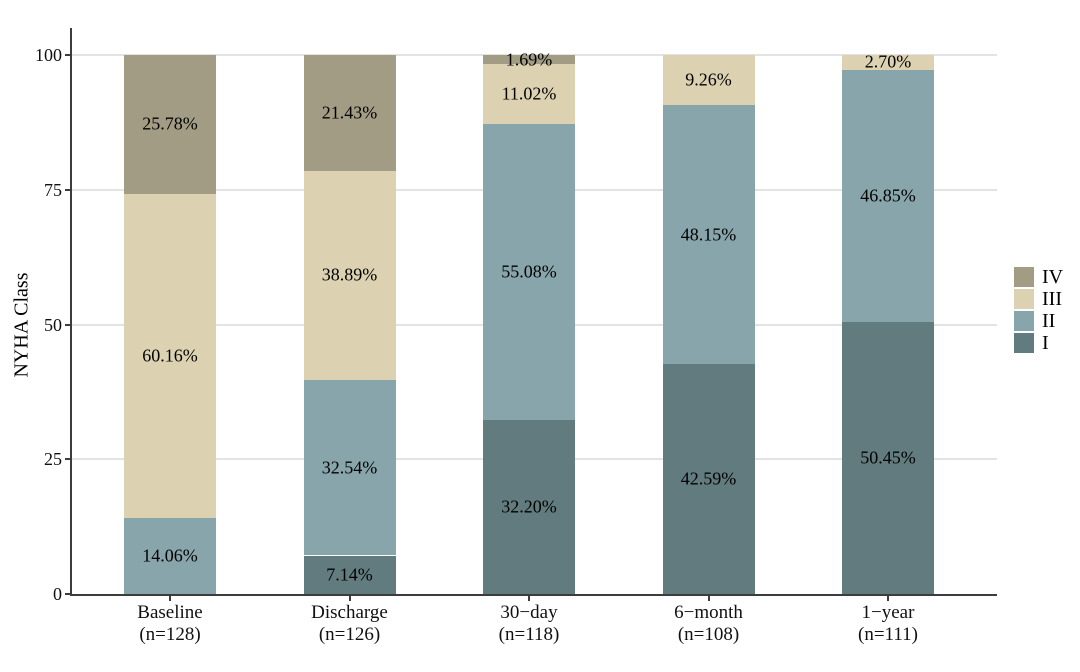  I want to click on y-tick-label: 100, so click(48, 55).